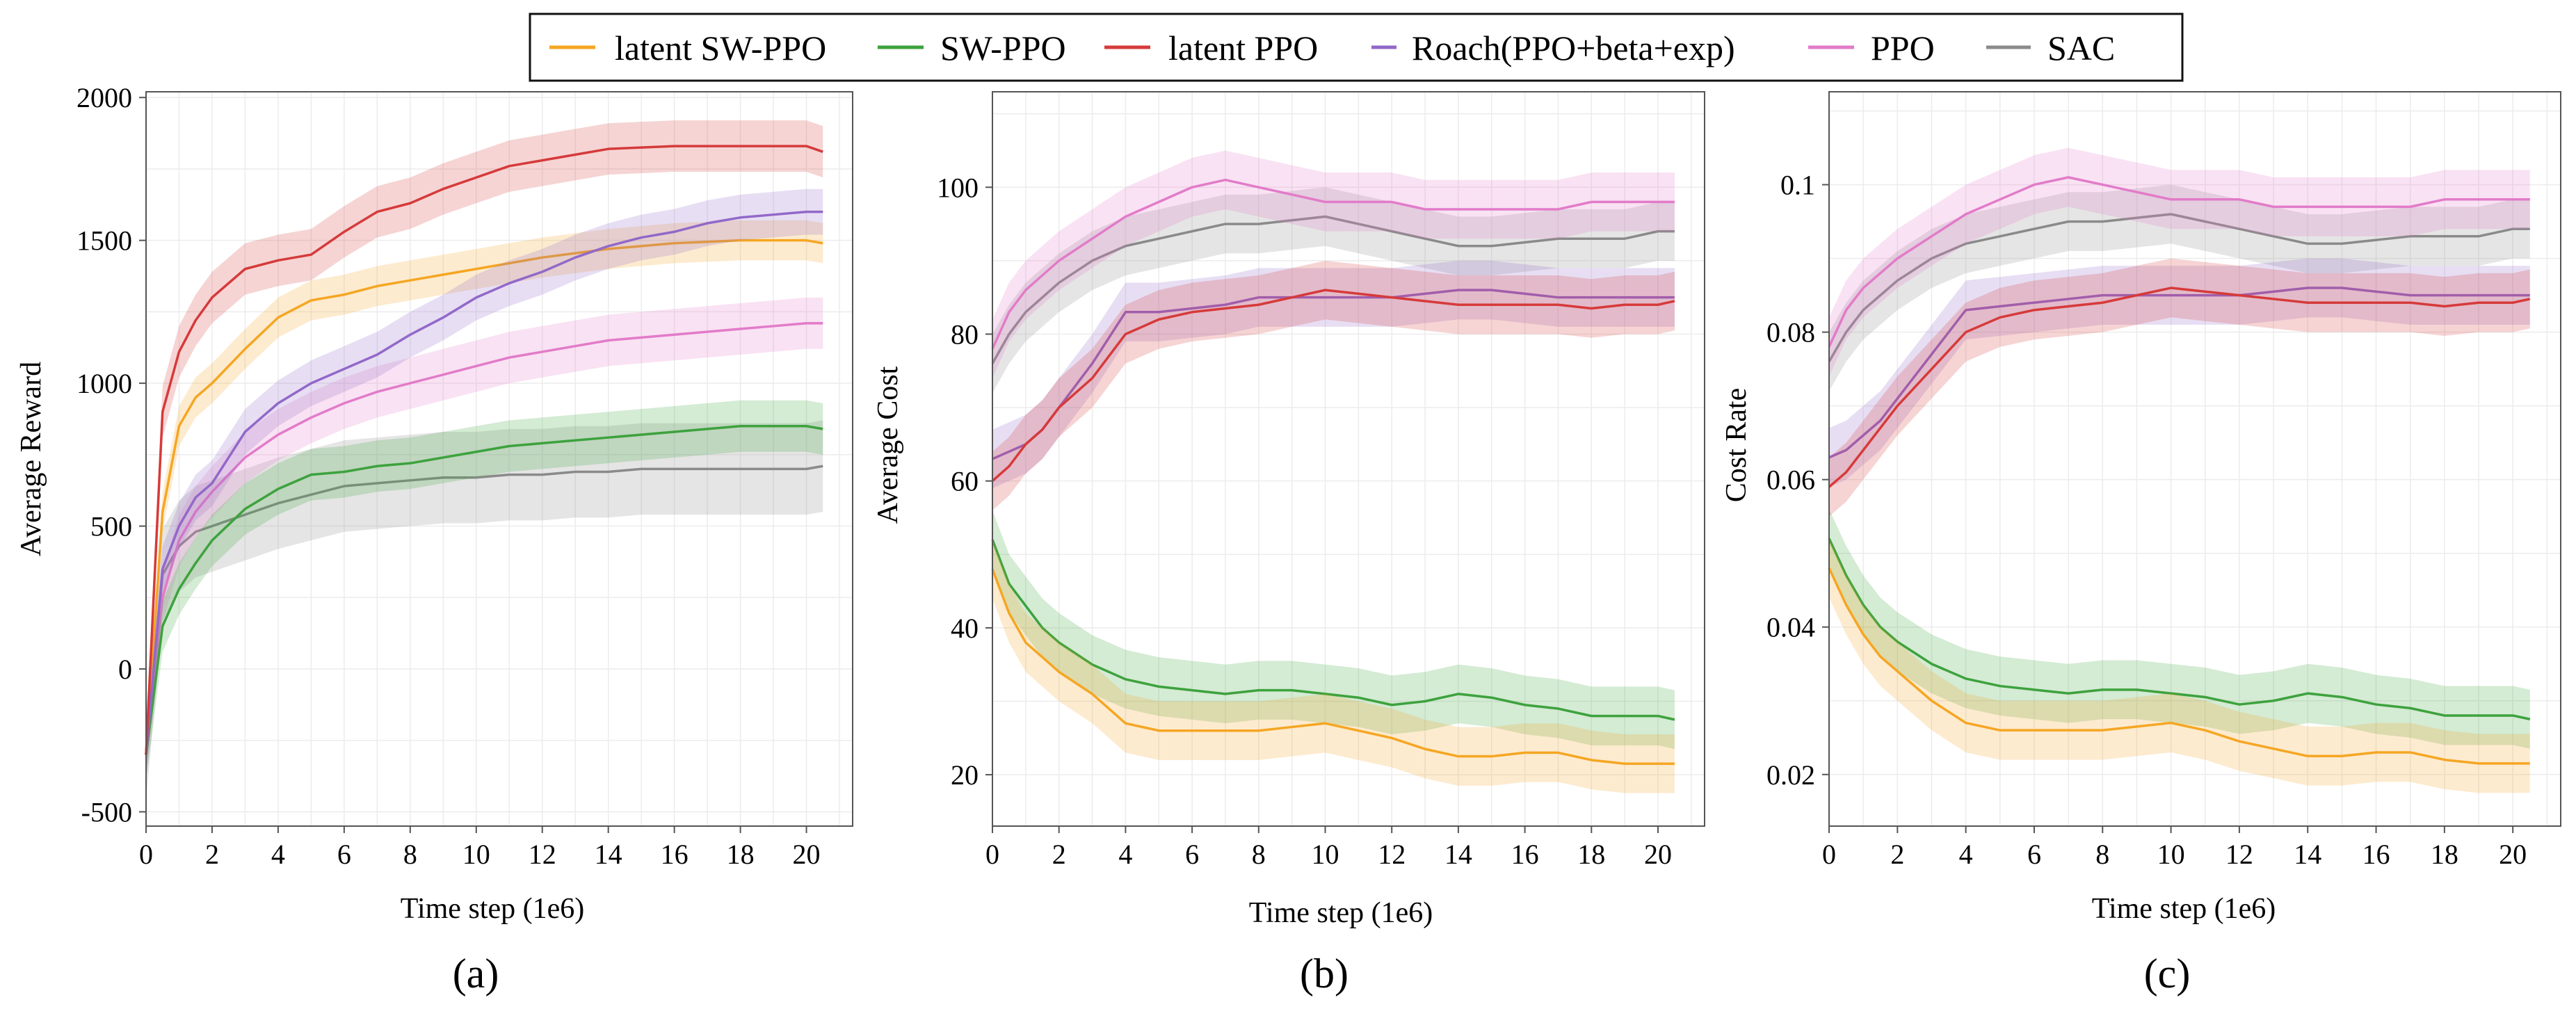 This screenshot has height=1009, width=2576. I want to click on legend-entry-sac: SAC, so click(2050, 48).